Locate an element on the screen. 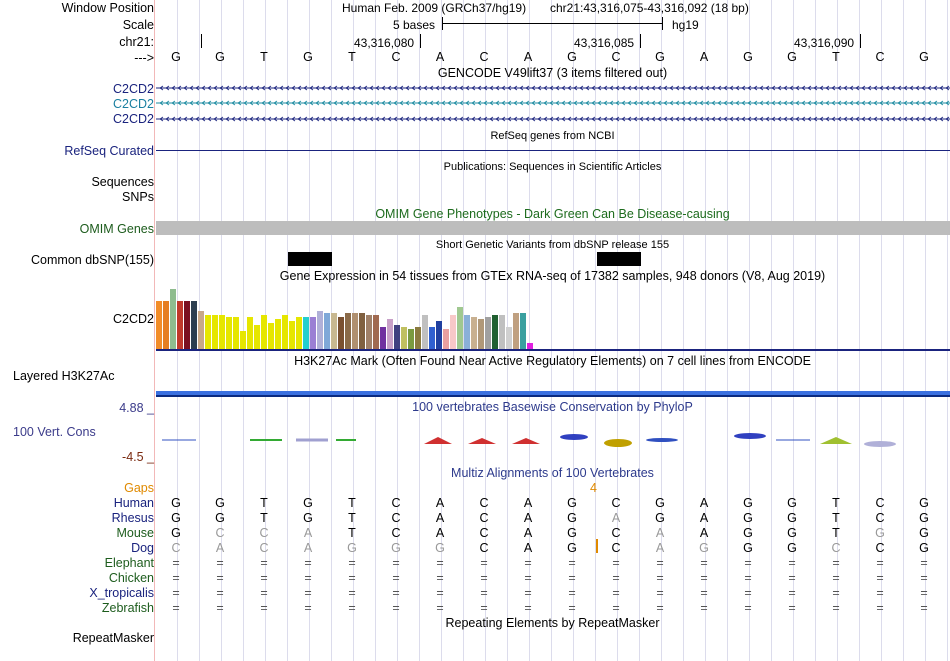  species-label: Dog is located at coordinates (142, 548).